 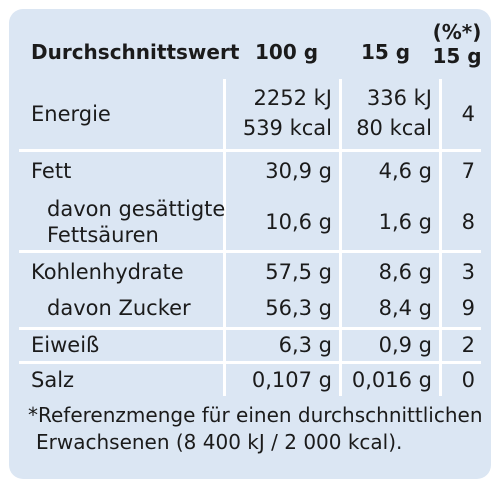 I want to click on row-label-eiweiss: Eiweiß, so click(x=65, y=345).